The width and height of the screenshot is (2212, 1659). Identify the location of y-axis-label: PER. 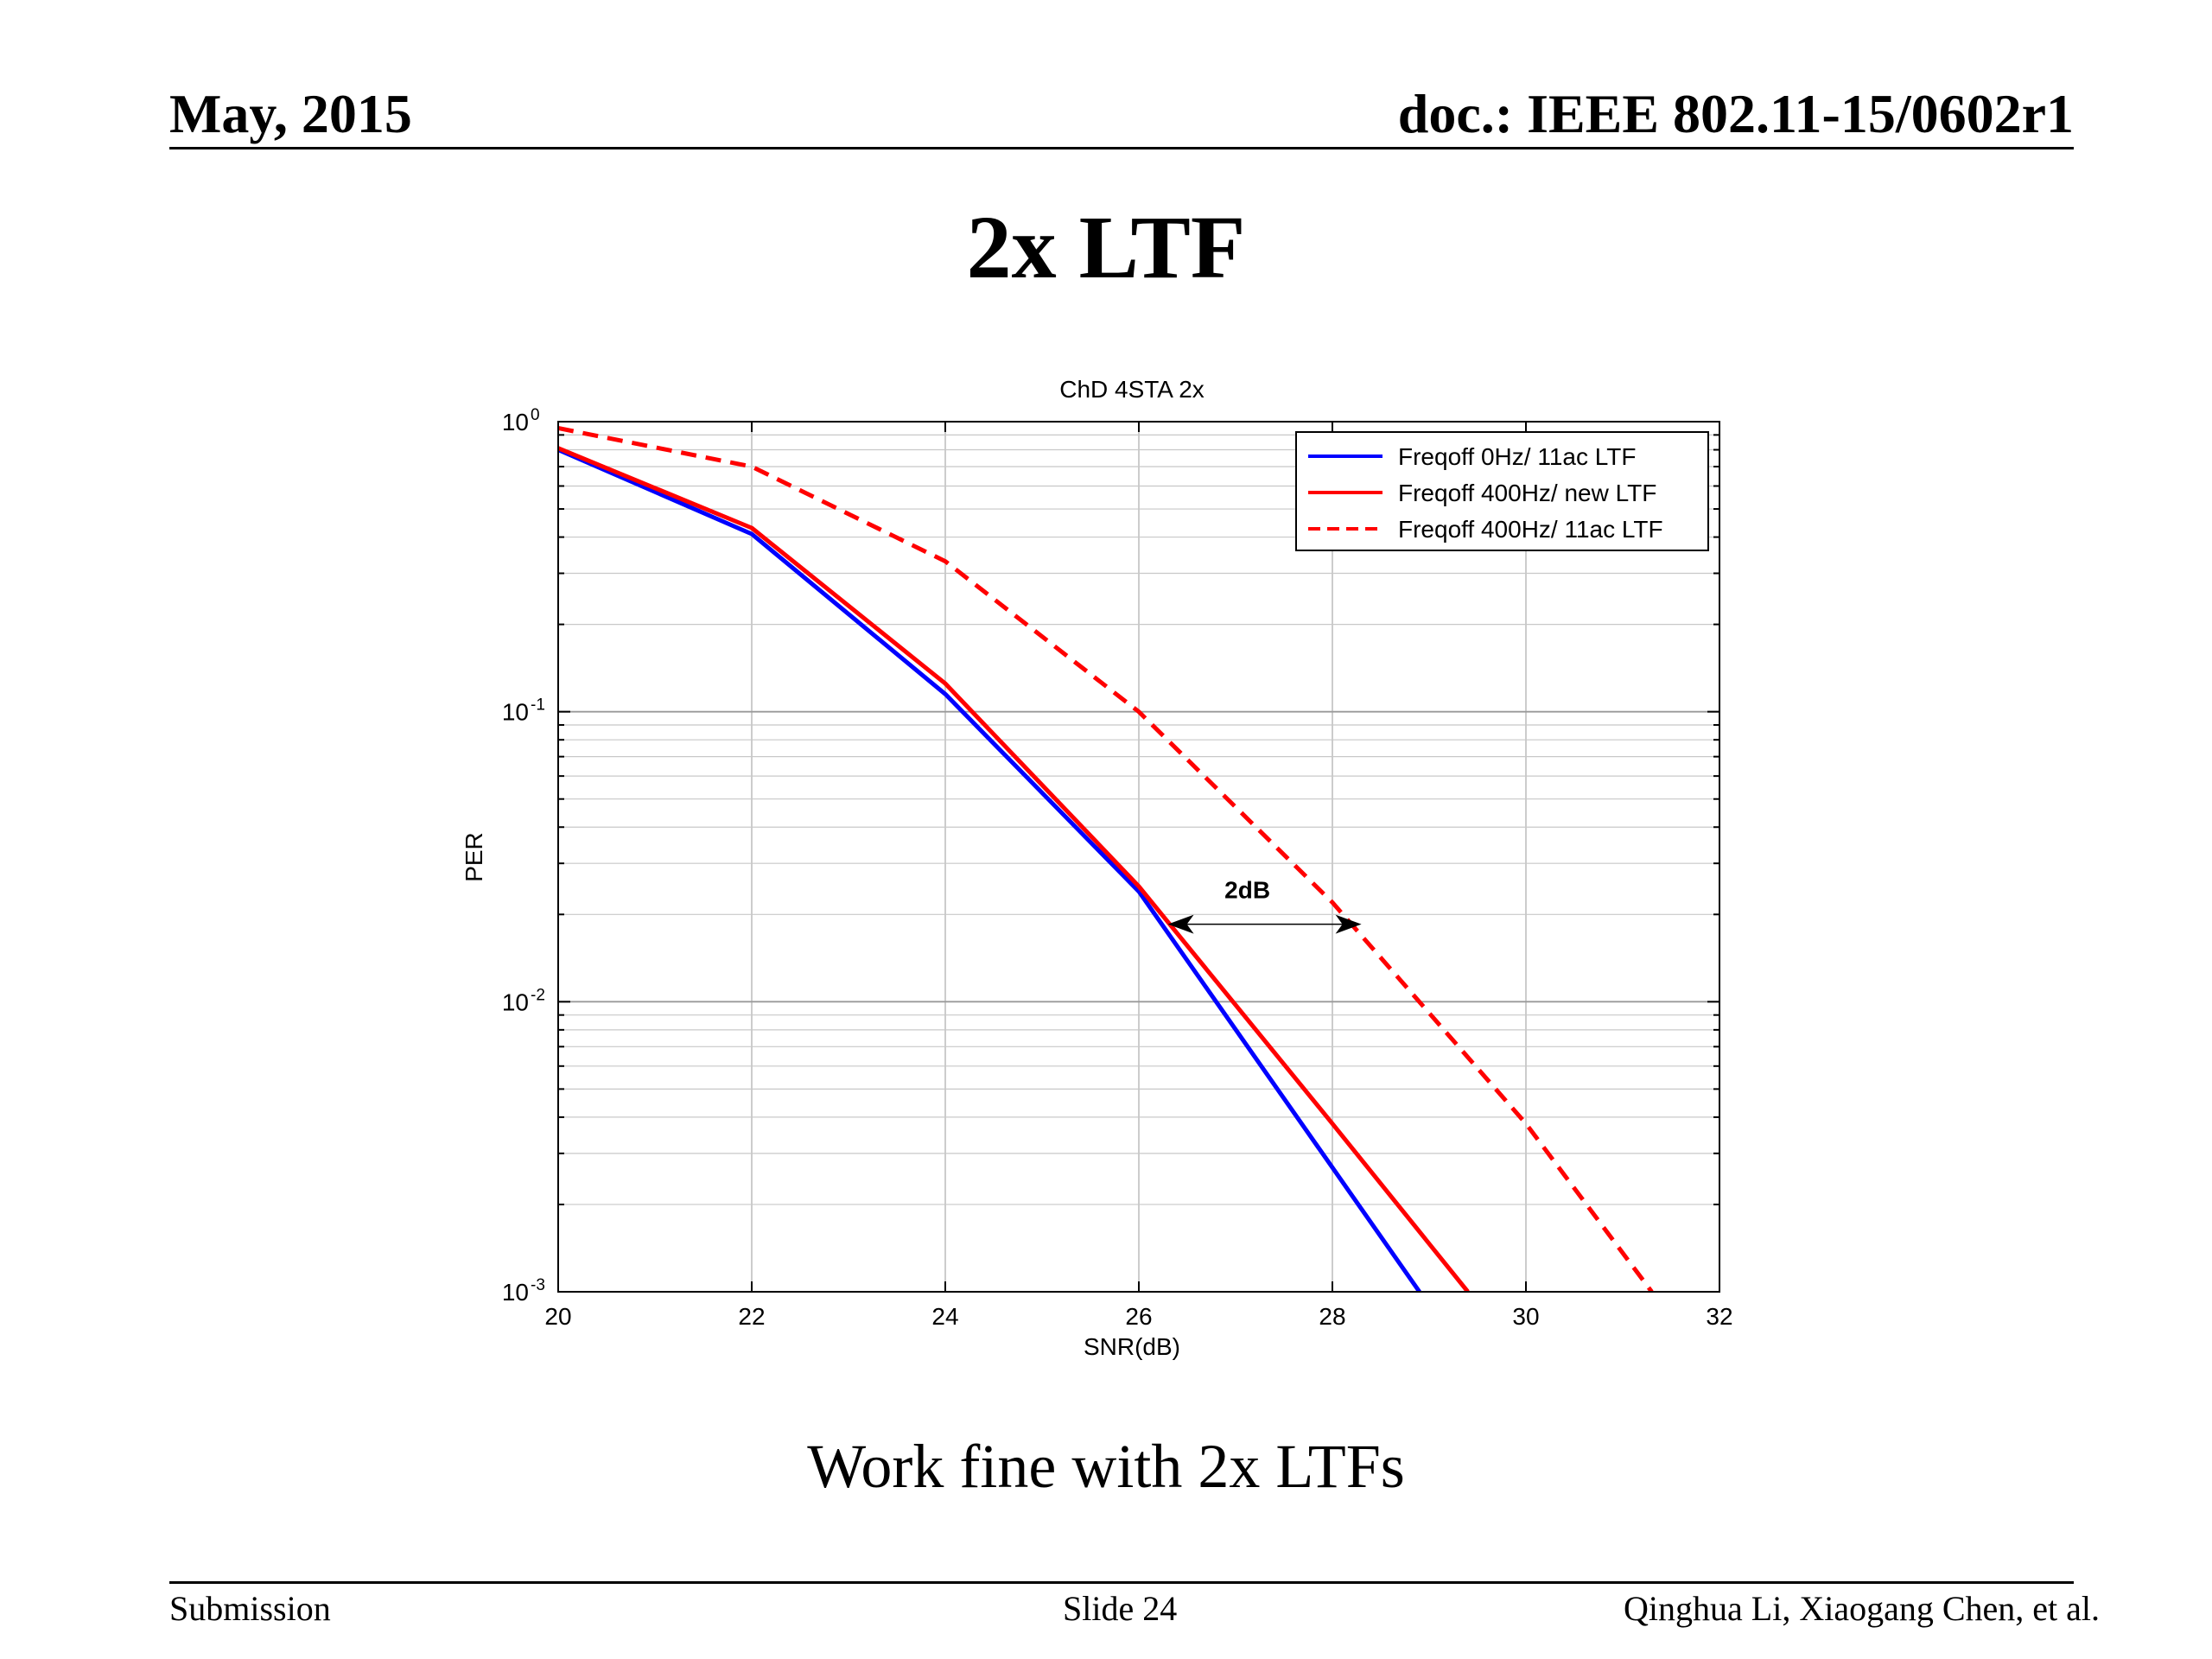
(474, 857).